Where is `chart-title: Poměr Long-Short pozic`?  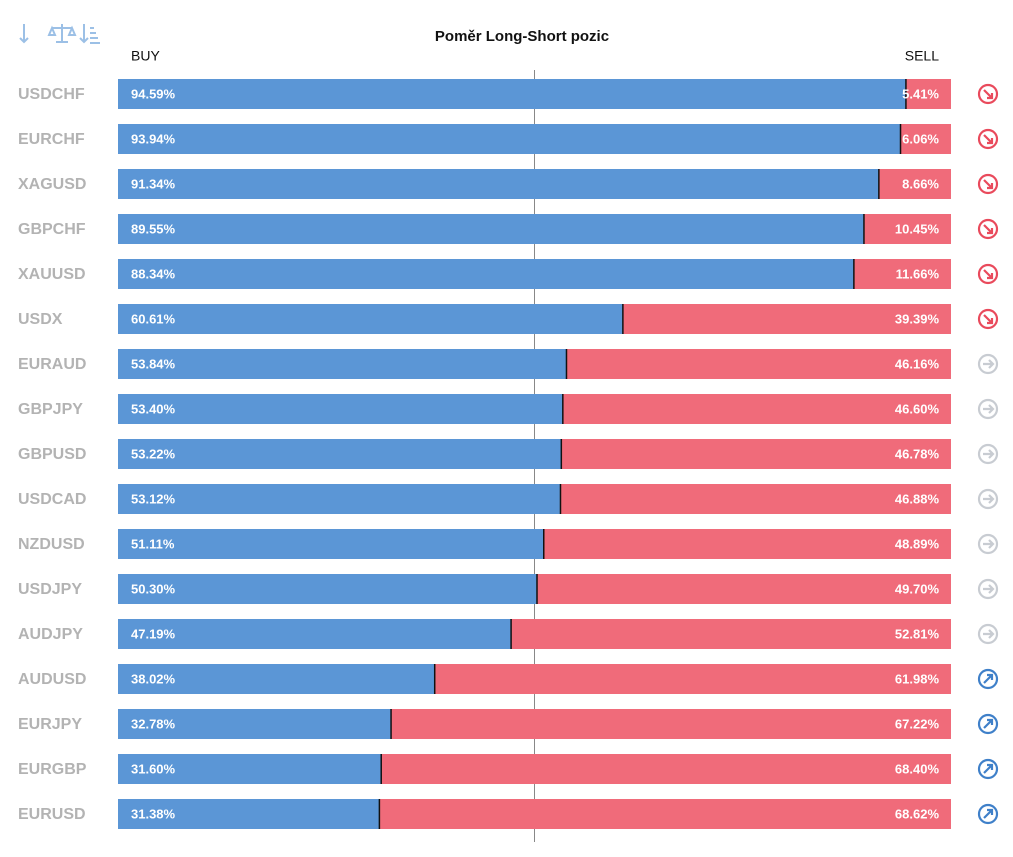 chart-title: Poměr Long-Short pozic is located at coordinates (522, 36).